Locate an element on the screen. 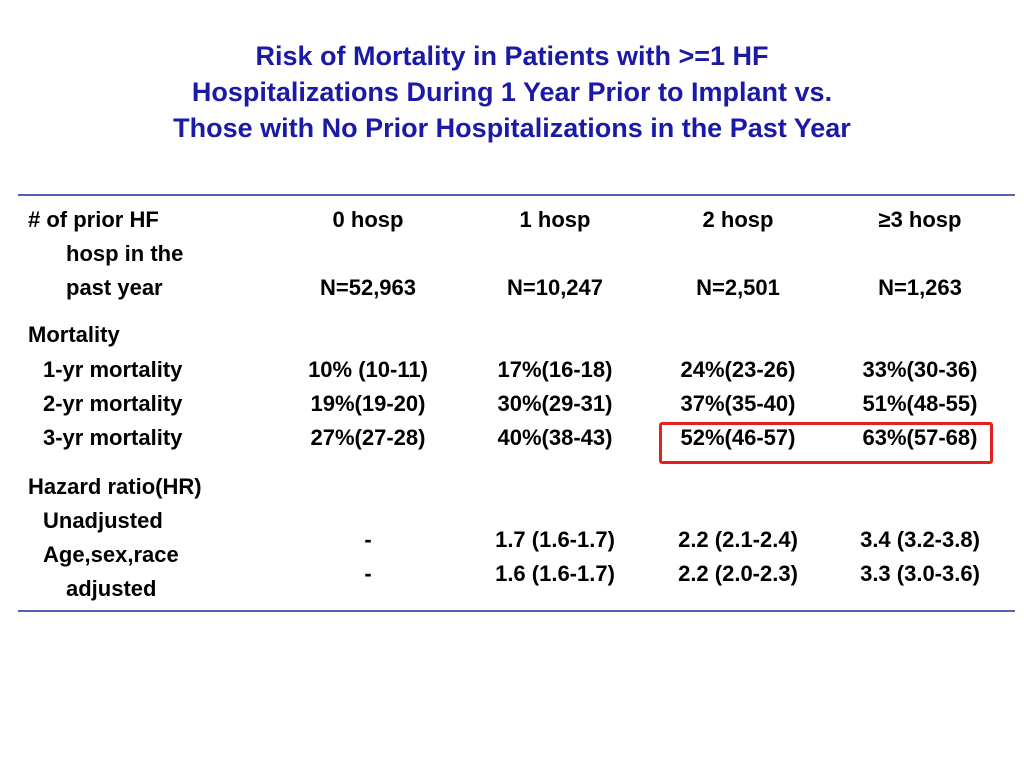  column-n-3plus-hosp: N=1,263 is located at coordinates (920, 287).